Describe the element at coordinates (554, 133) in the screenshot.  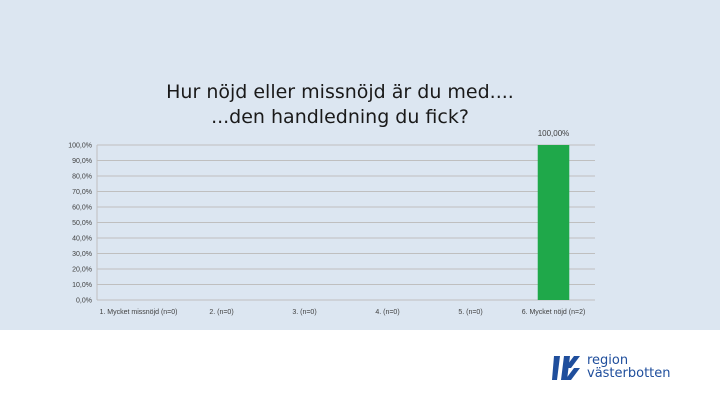
I see `data-label: 100,00%` at that location.